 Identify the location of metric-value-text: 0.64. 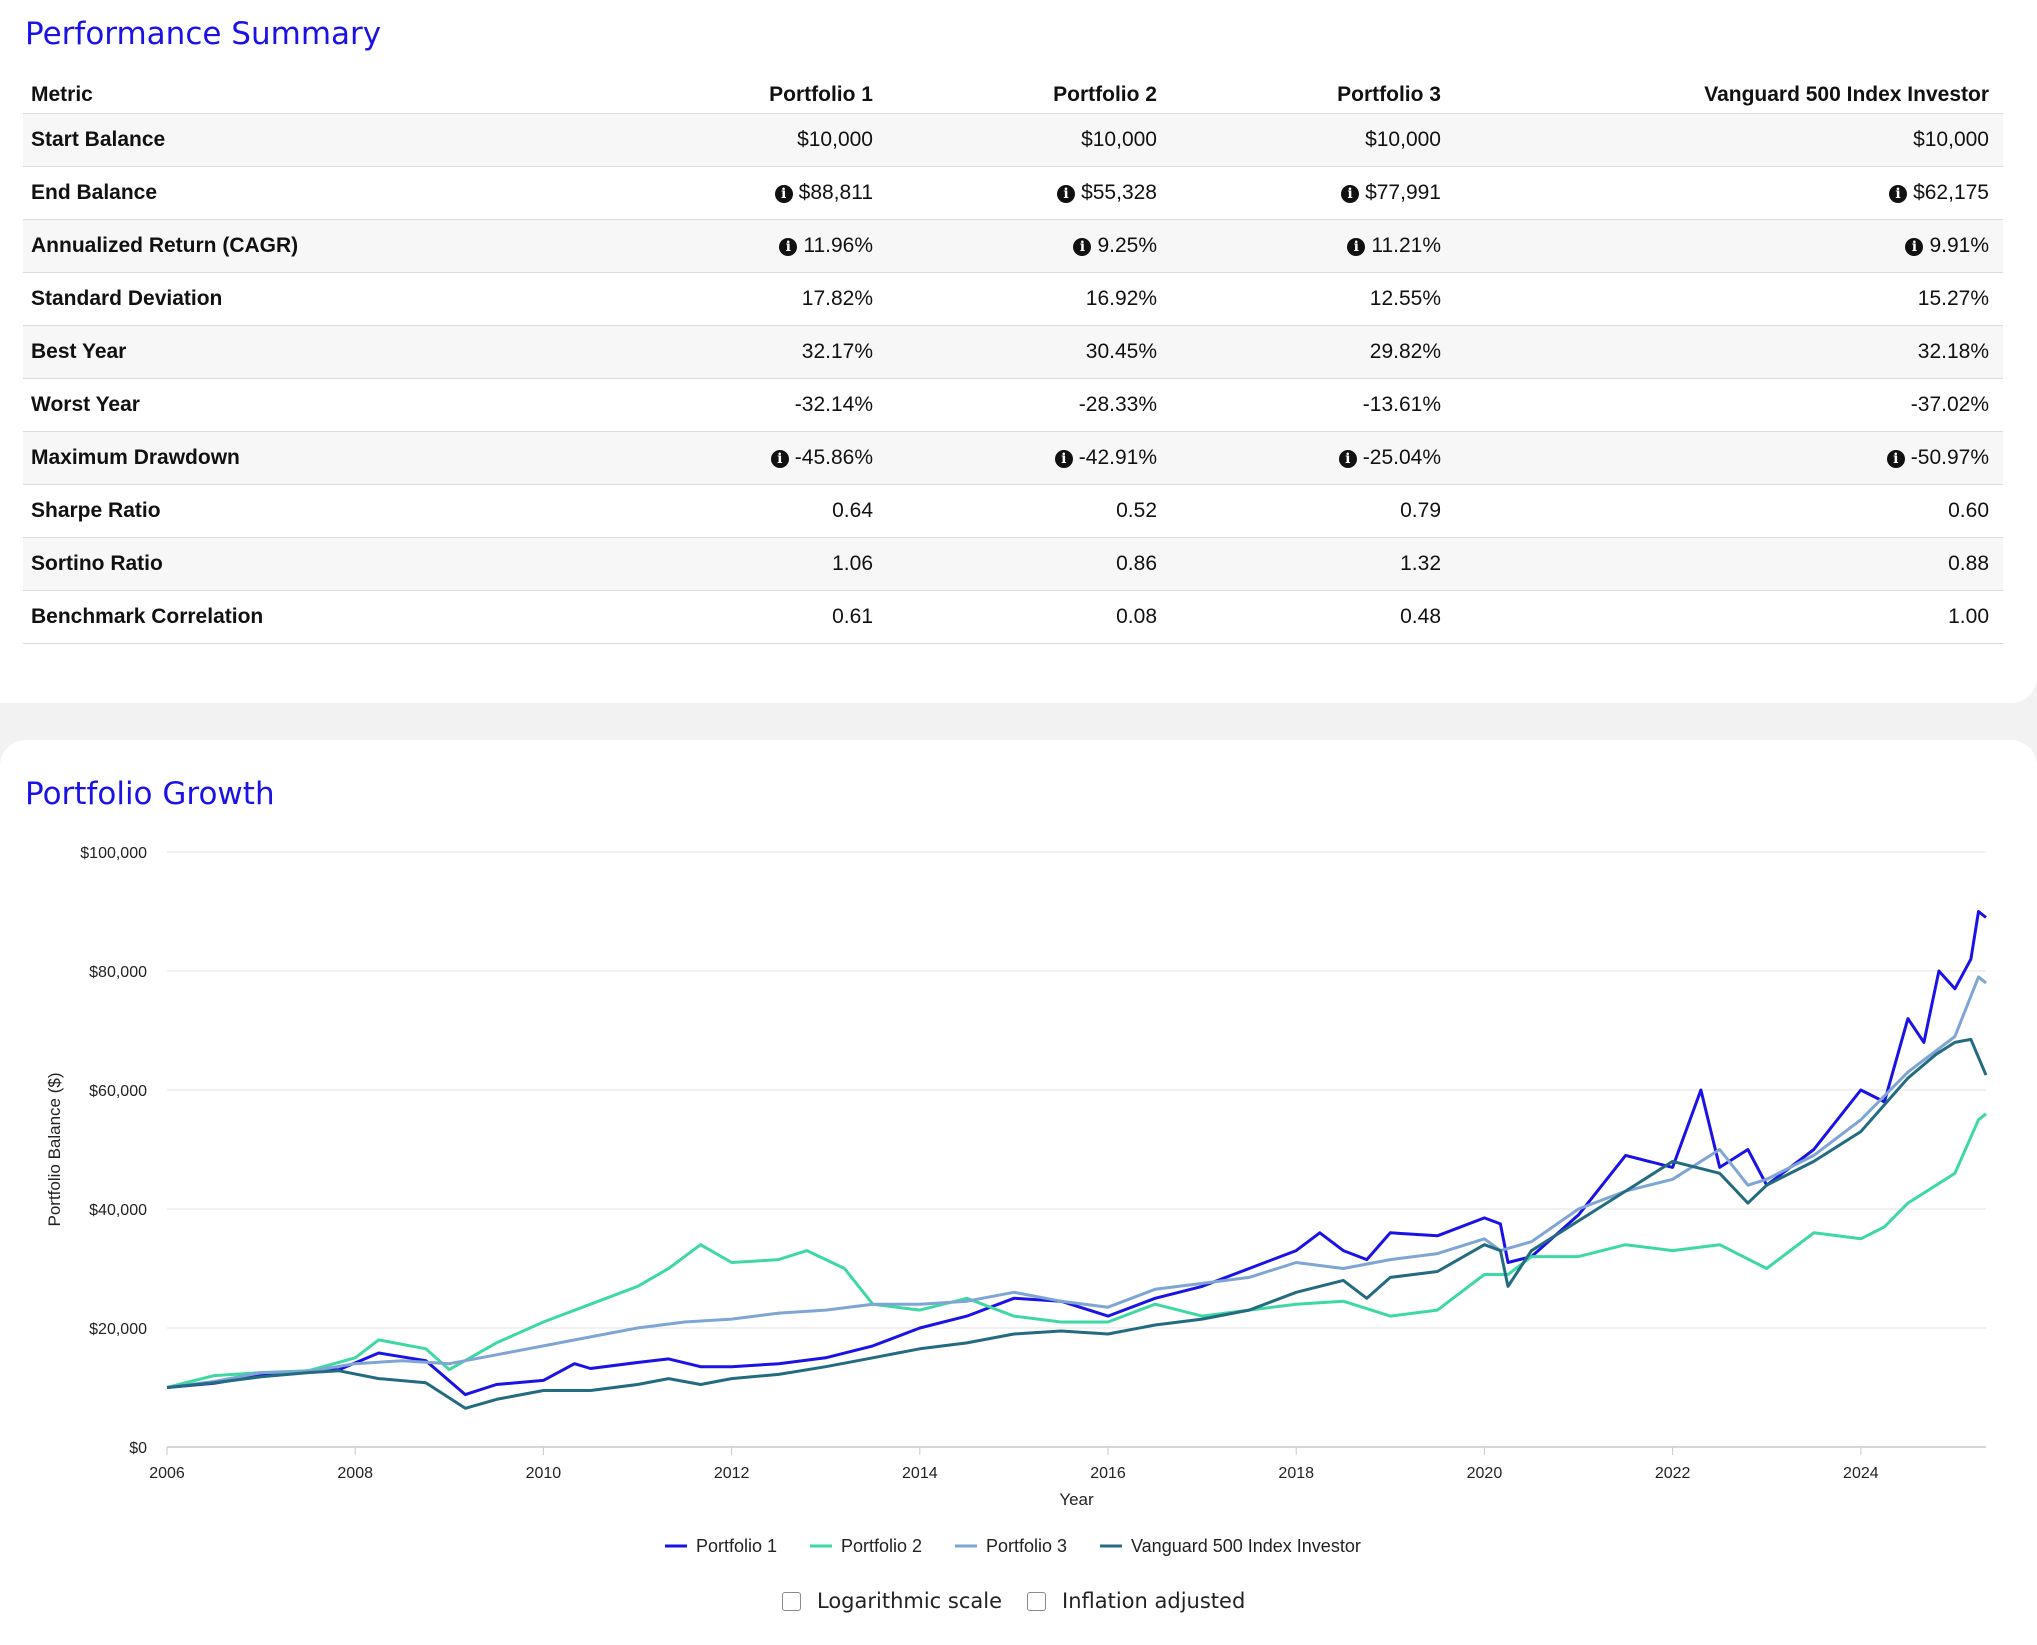
(852, 510).